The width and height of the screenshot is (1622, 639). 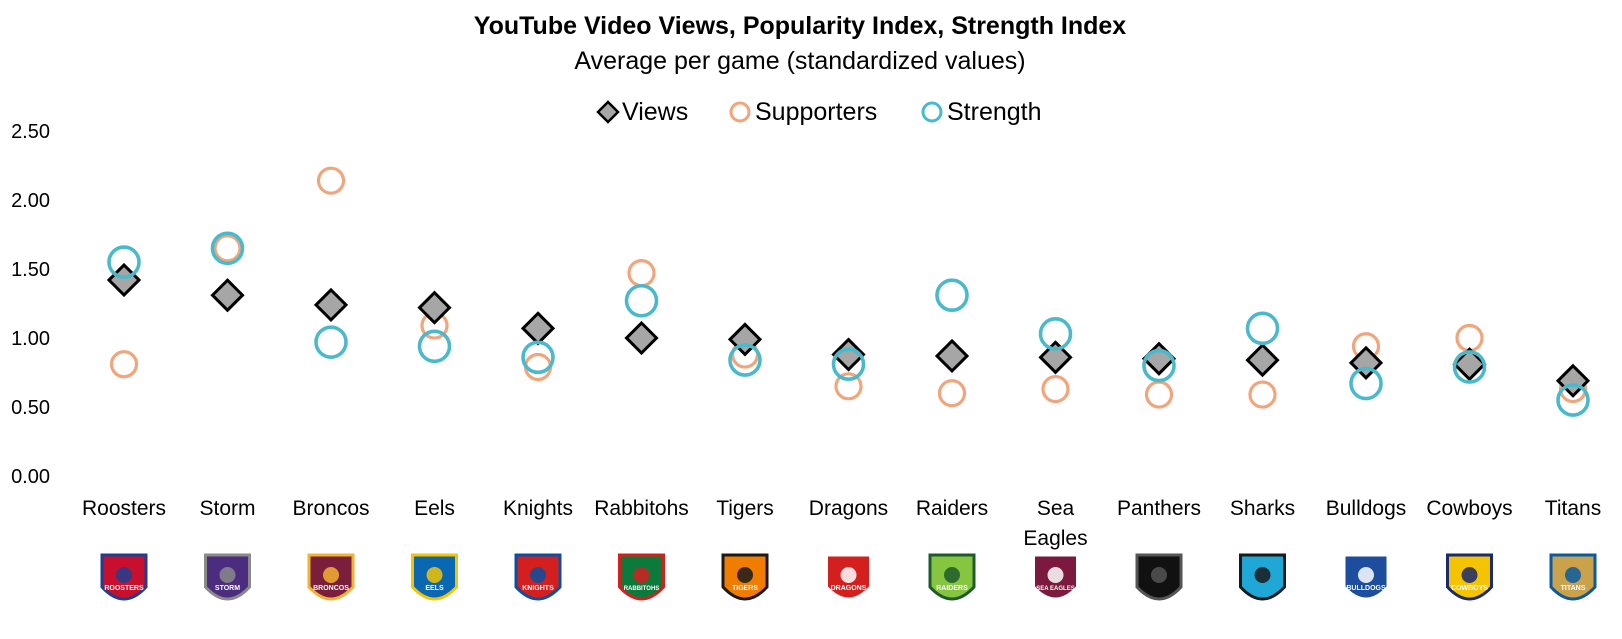 What do you see at coordinates (434, 508) in the screenshot?
I see `x-category-label: Eels` at bounding box center [434, 508].